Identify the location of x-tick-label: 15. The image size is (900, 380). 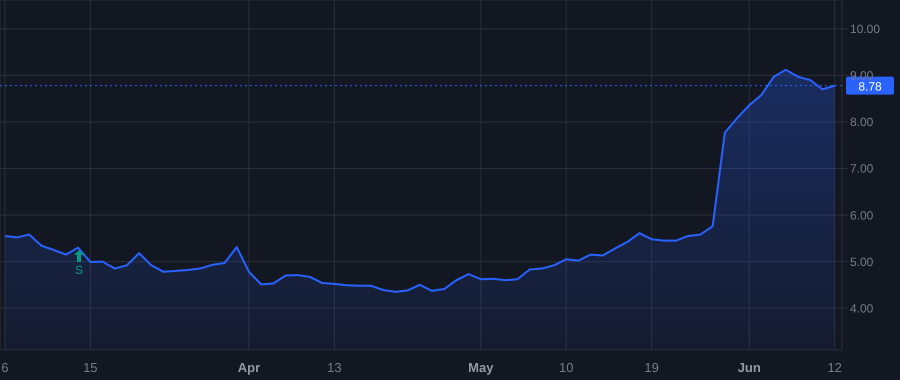
(90, 367).